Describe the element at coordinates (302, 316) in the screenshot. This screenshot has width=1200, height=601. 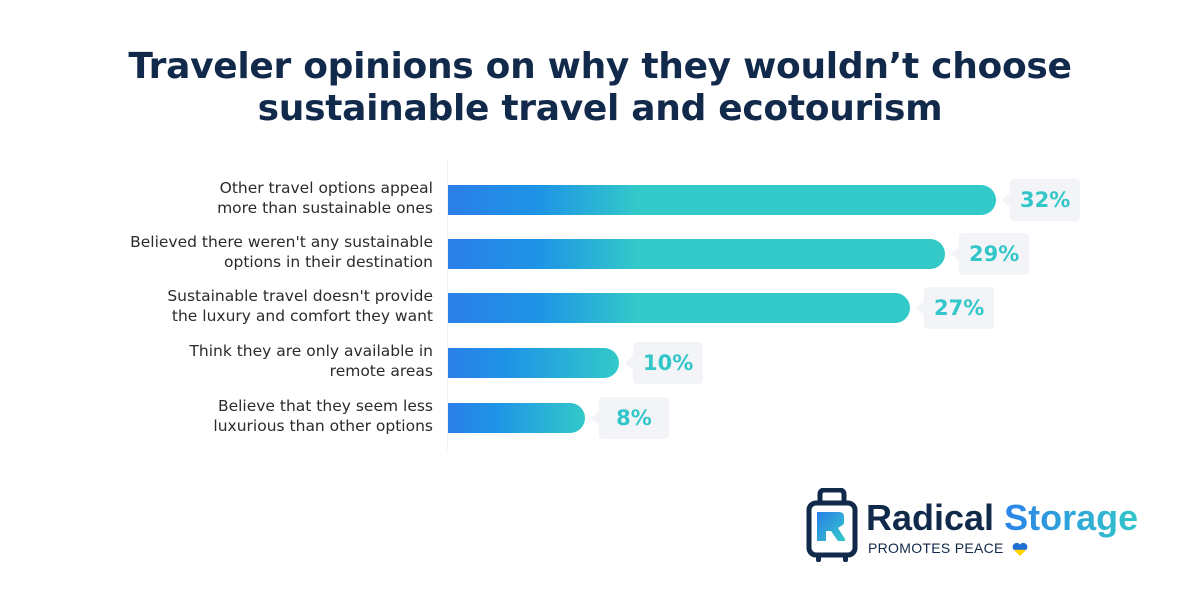
I see `category-label-line-2: the luxury and comfort they want` at that location.